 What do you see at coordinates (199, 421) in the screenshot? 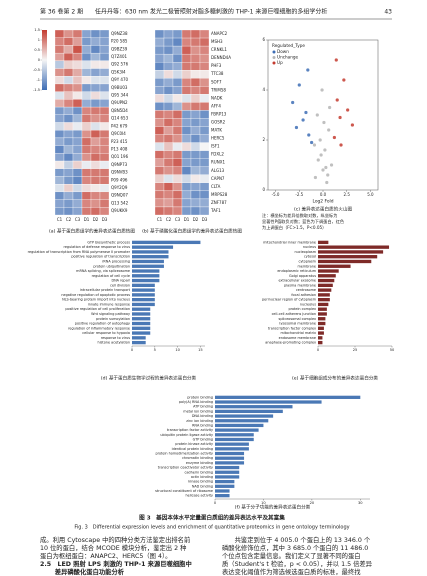
I see `category-label: zinc ion binding` at bounding box center [199, 421].